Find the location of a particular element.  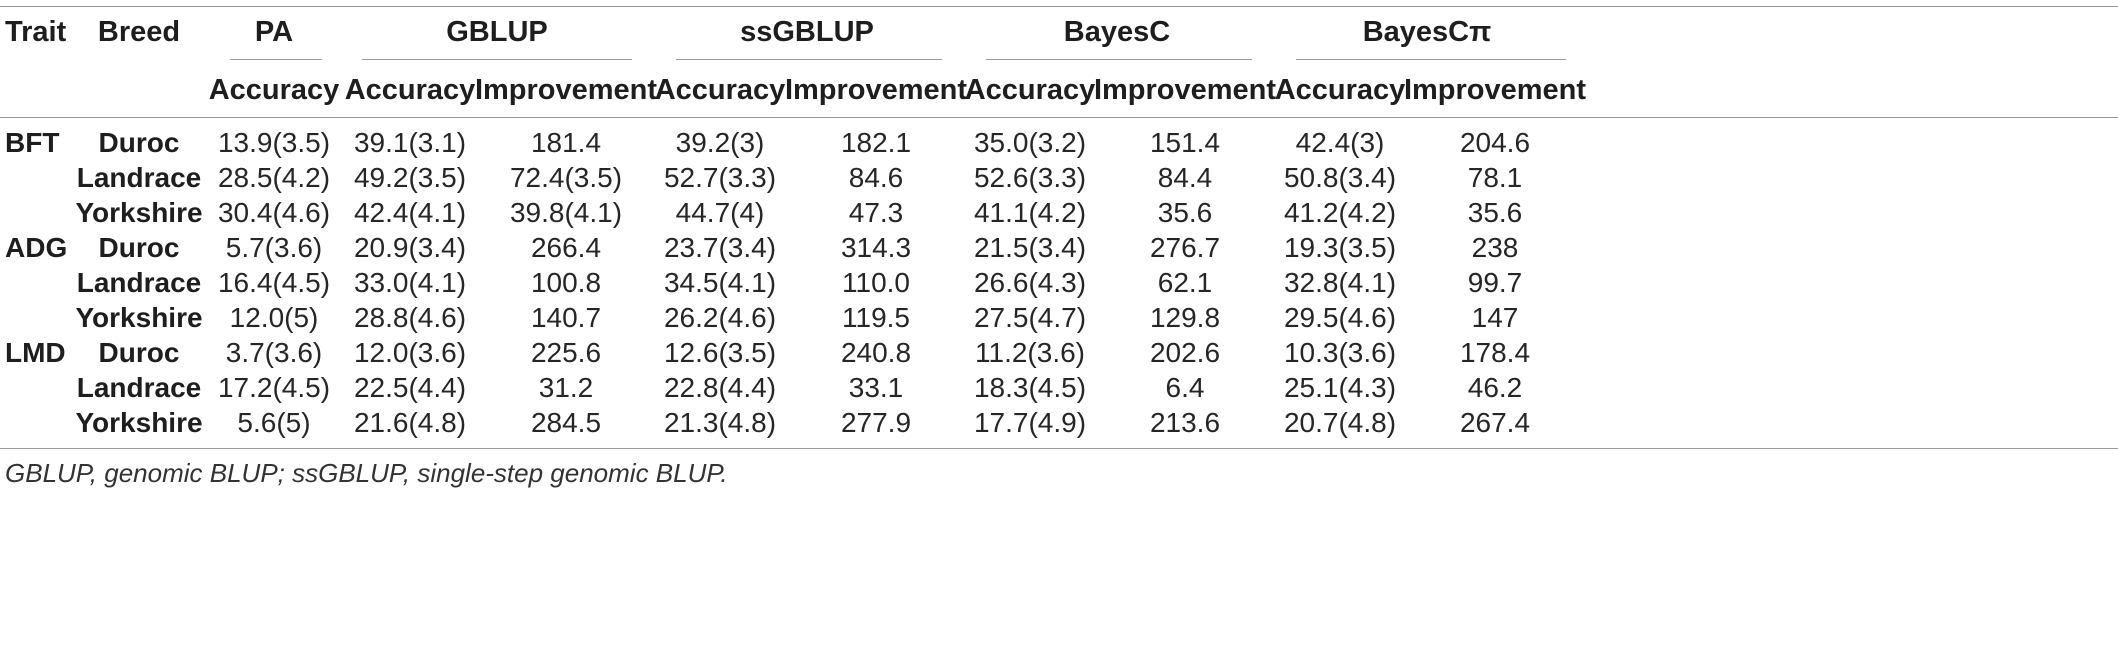

table-cell: 140.7 is located at coordinates (566, 317).